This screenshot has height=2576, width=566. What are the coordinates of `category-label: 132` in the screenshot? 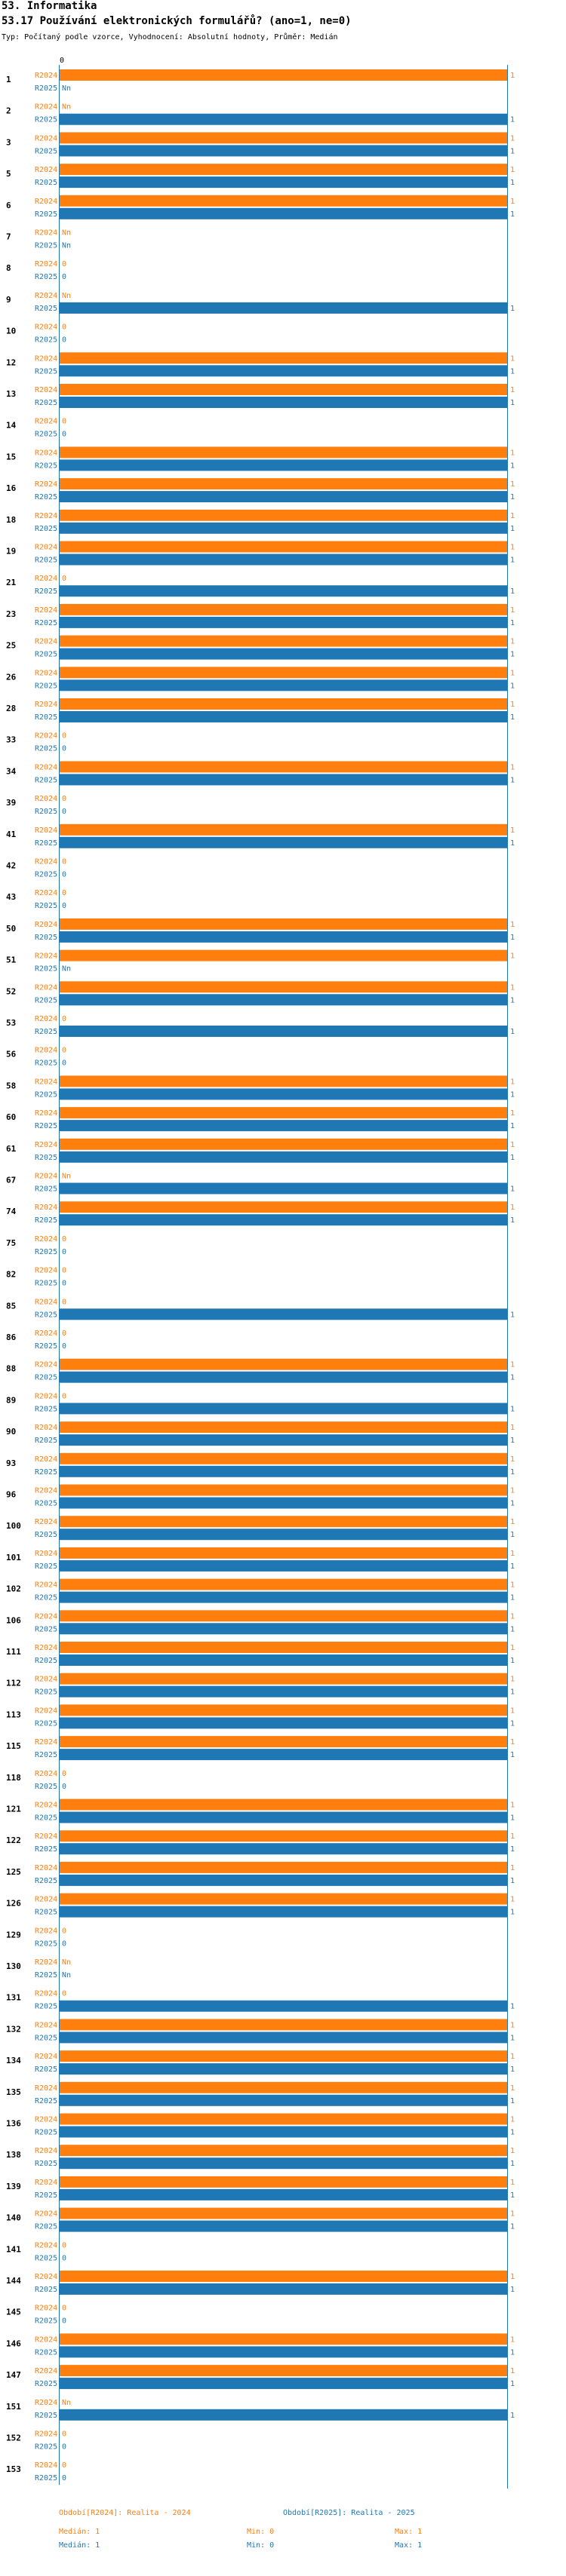 It's located at (14, 2029).